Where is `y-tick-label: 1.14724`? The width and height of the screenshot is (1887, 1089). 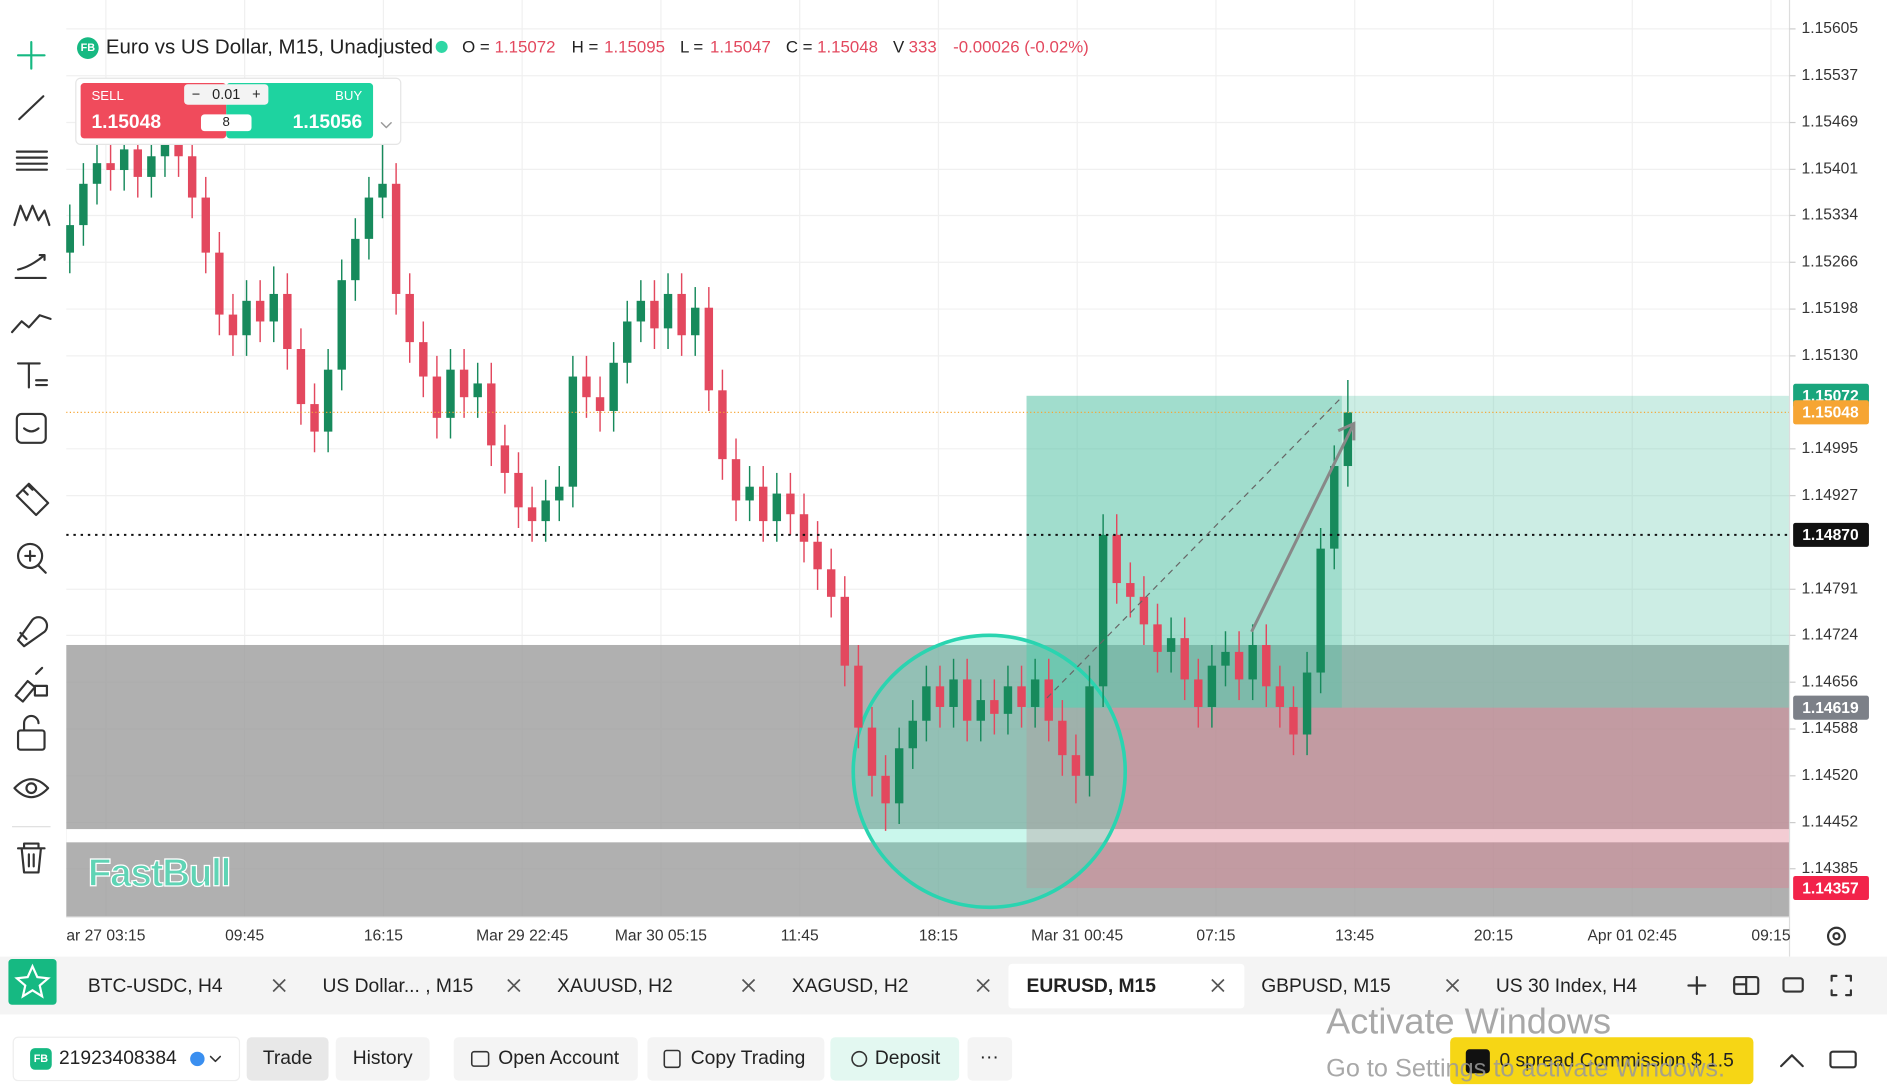 y-tick-label: 1.14724 is located at coordinates (1830, 635).